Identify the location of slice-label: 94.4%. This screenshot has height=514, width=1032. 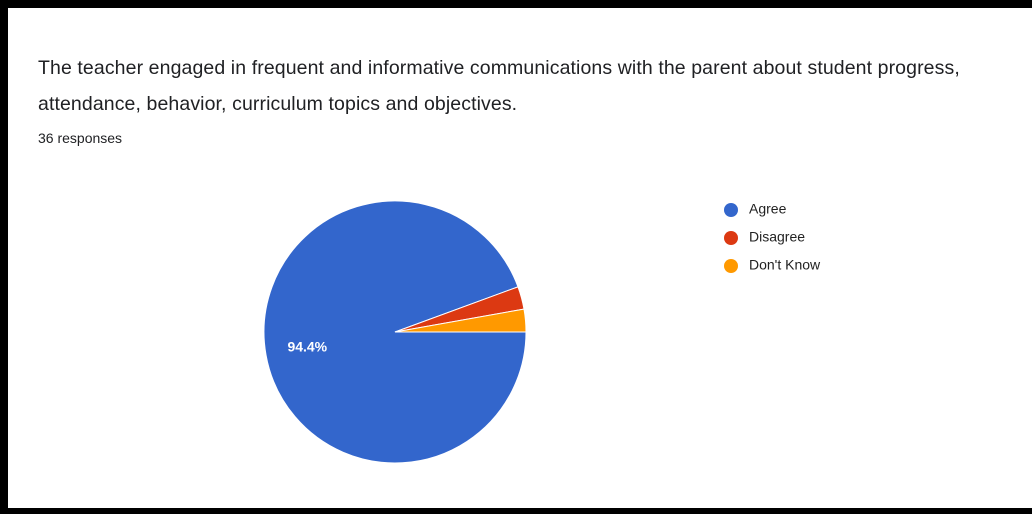
(307, 346).